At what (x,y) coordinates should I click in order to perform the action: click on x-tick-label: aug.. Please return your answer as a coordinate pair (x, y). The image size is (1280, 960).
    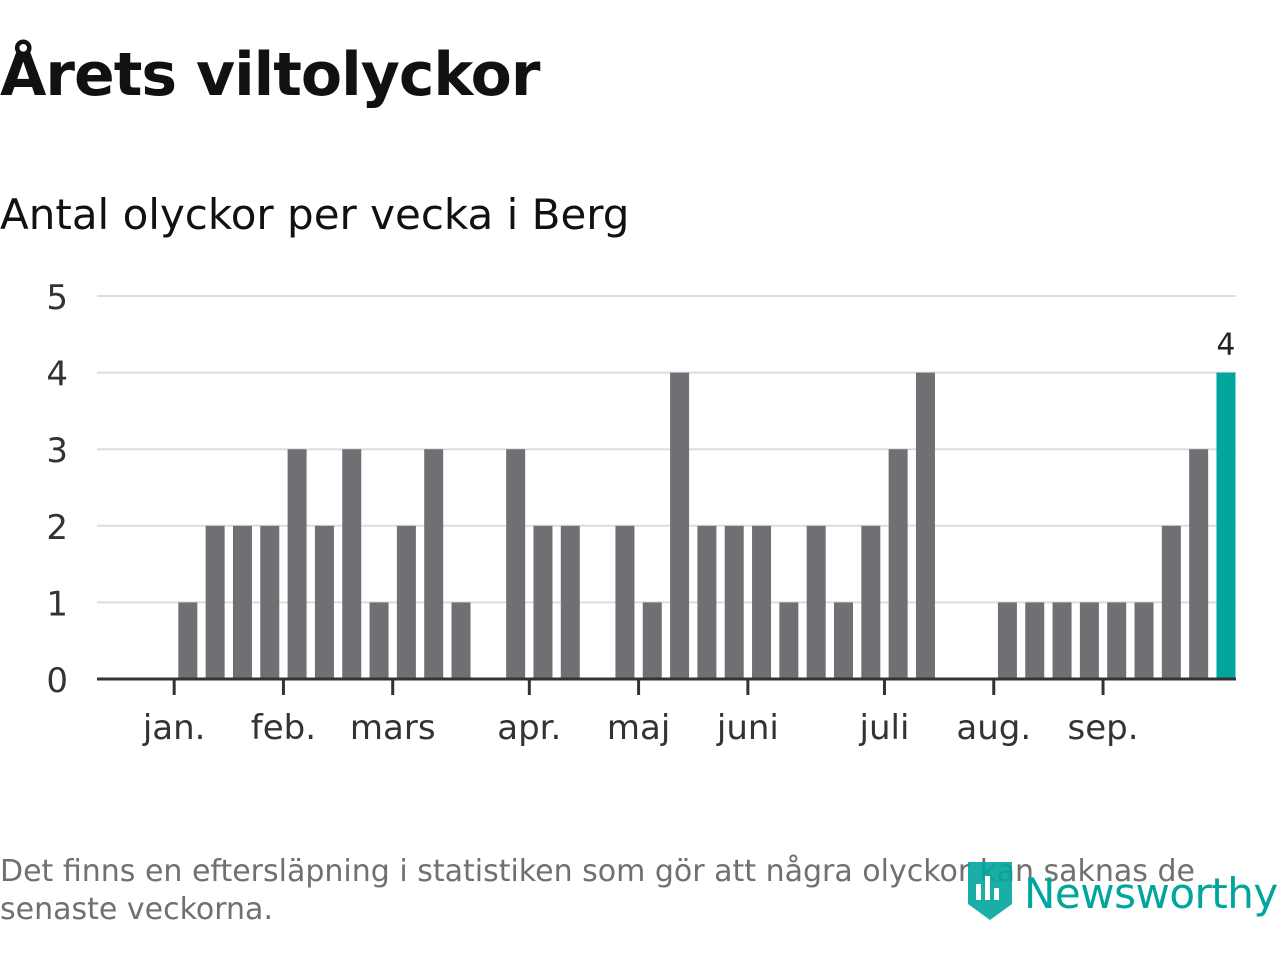
    Looking at the image, I should click on (993, 728).